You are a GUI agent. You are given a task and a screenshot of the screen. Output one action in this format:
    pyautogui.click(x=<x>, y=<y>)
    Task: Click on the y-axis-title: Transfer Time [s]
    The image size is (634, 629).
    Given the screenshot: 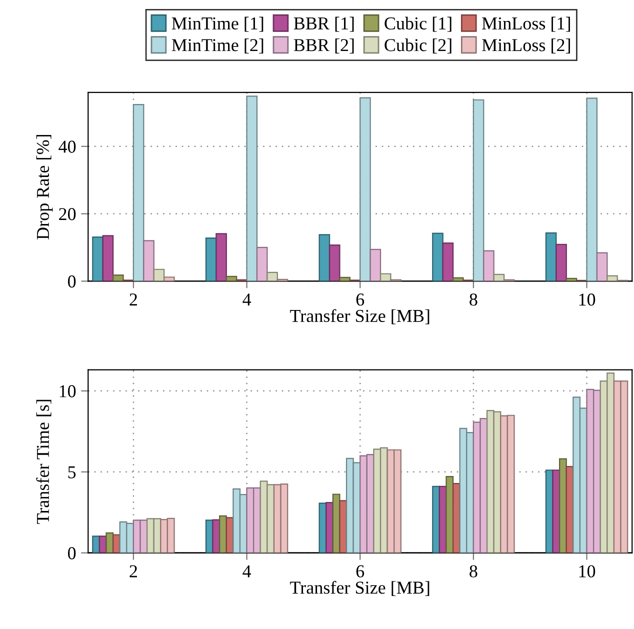 What is the action you would take?
    pyautogui.click(x=44, y=462)
    